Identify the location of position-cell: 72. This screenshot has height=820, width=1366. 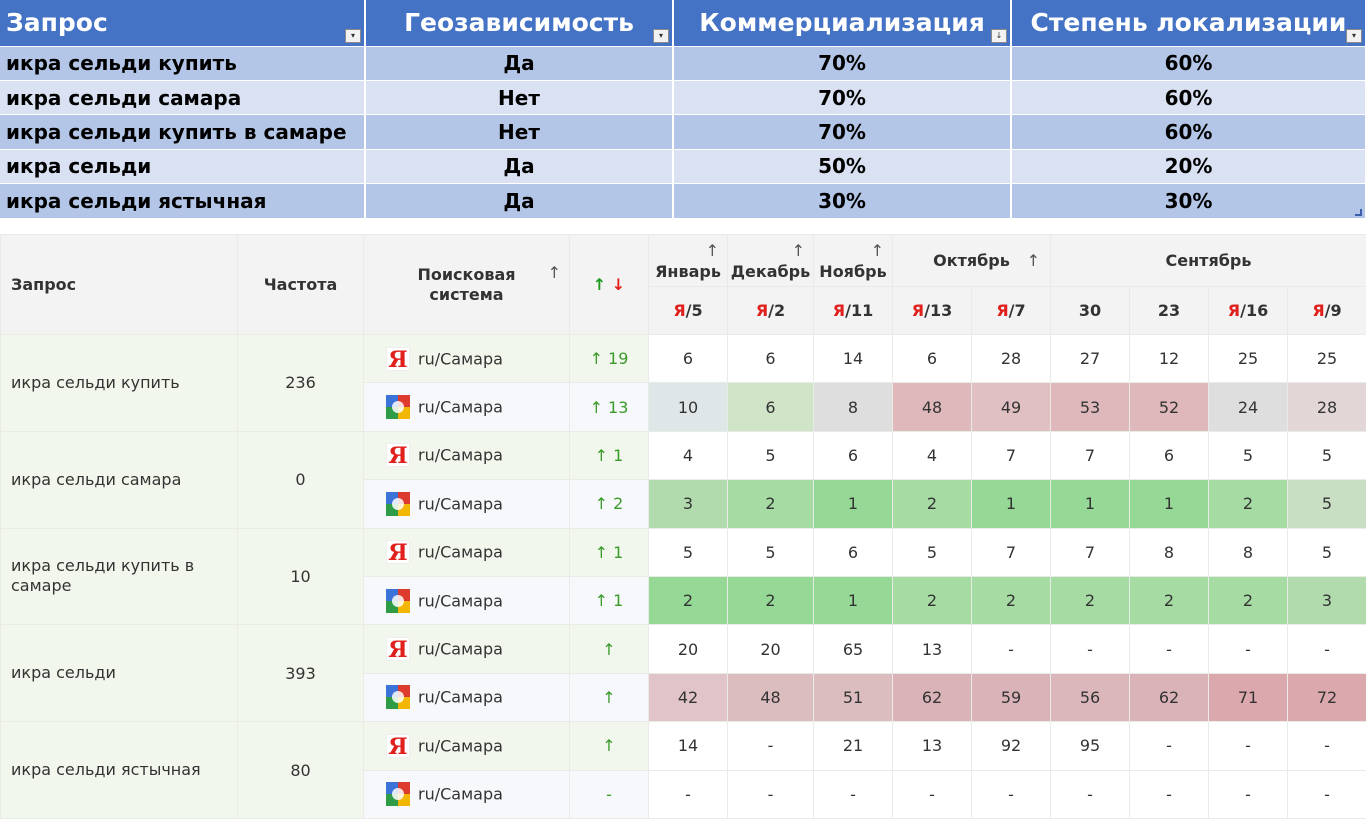
(1326, 697).